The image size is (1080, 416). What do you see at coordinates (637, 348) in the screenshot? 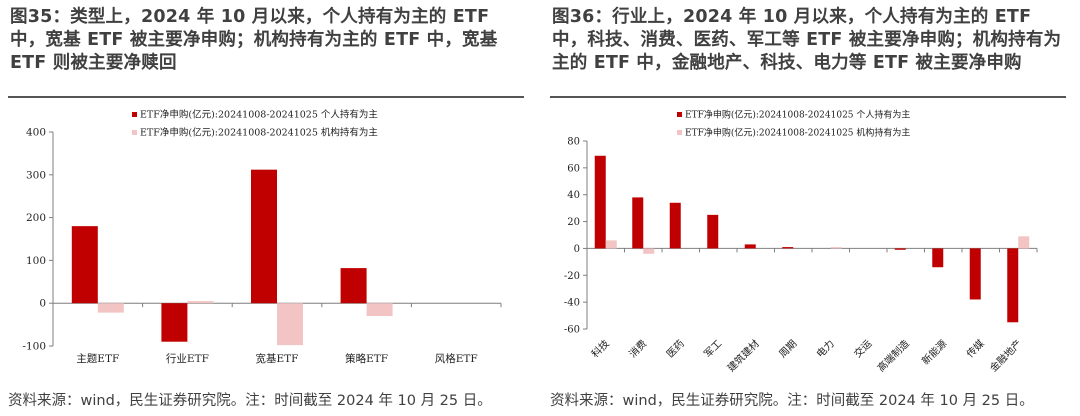
I see `x-category-label: 消费` at bounding box center [637, 348].